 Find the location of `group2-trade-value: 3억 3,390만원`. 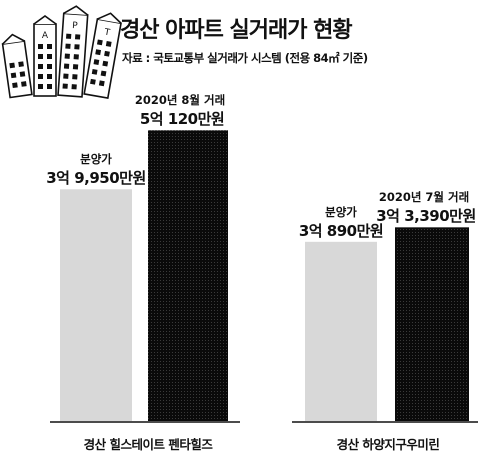

group2-trade-value: 3억 3,390만원 is located at coordinates (426, 216).